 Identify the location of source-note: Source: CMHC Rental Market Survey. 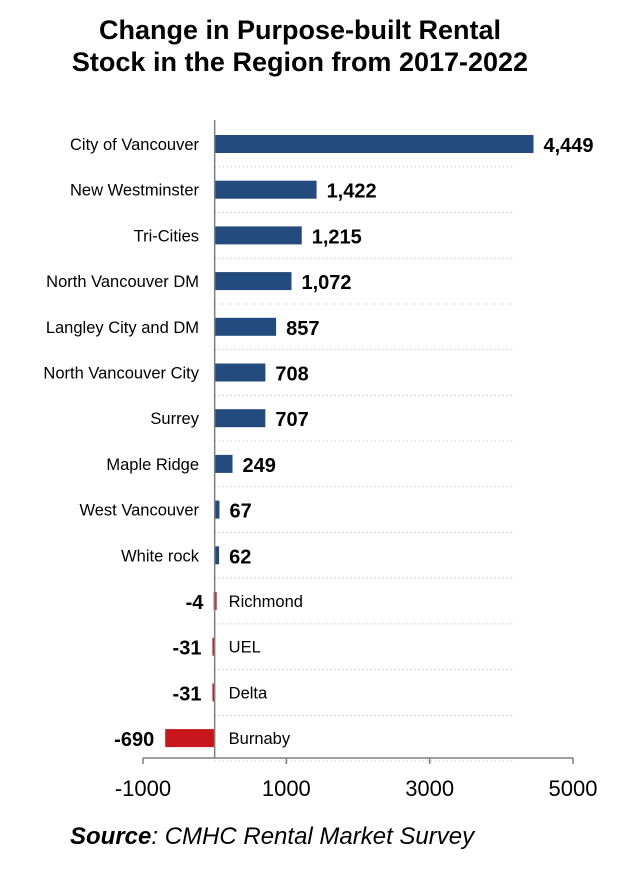
(272, 837).